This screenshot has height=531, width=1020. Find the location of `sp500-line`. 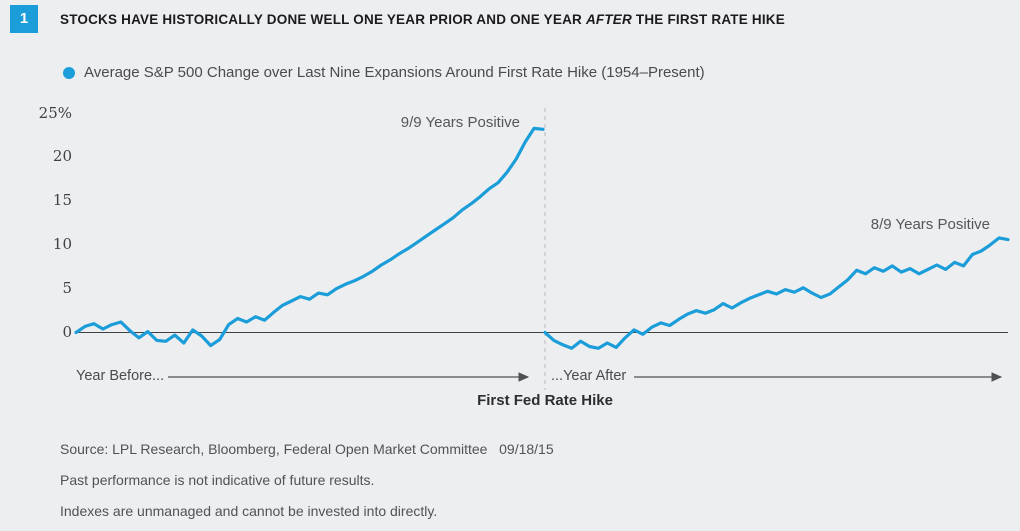

sp500-line is located at coordinates (776, 293).